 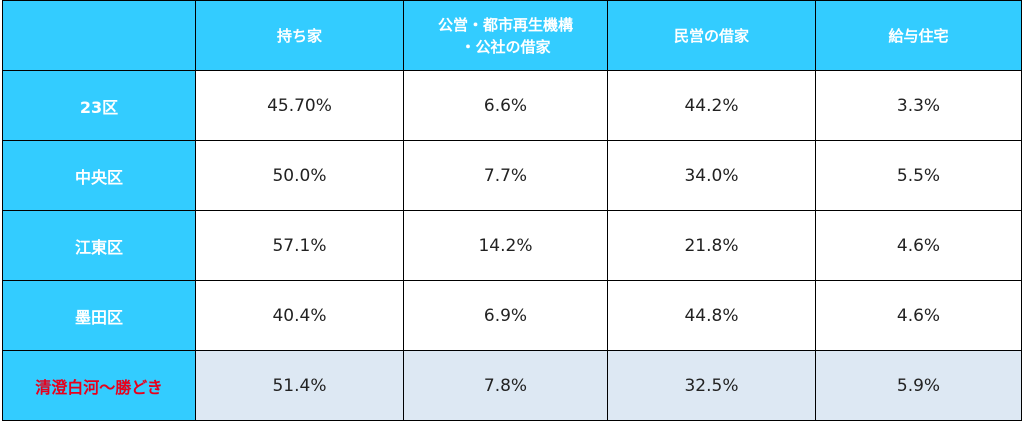 What do you see at coordinates (505, 175) in the screenshot?
I see `cell: 7.7%` at bounding box center [505, 175].